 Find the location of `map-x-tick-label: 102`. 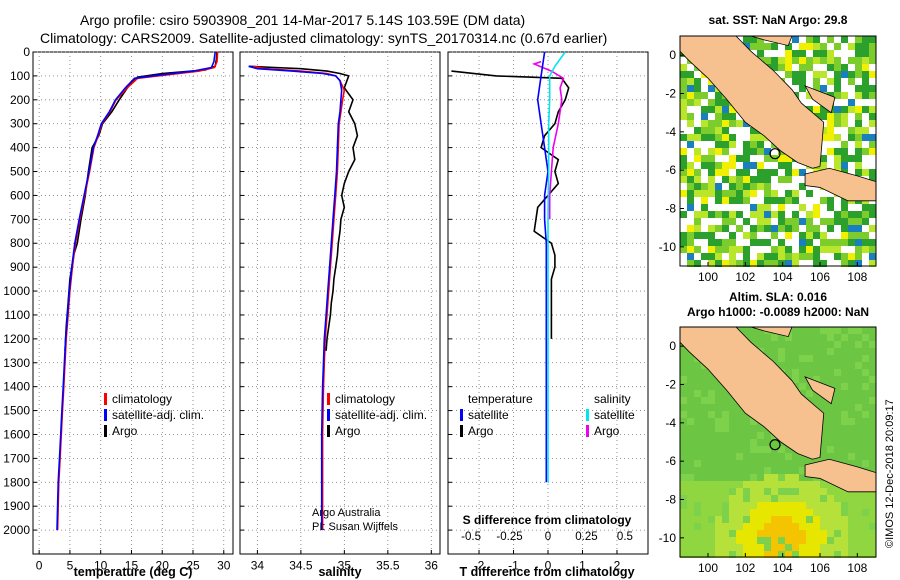

map-x-tick-label: 102 is located at coordinates (745, 277).